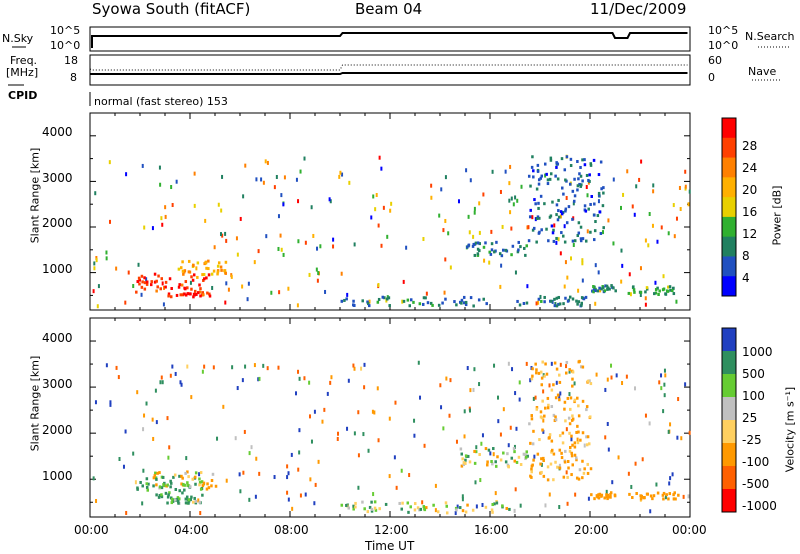 Image resolution: width=800 pixels, height=554 pixels. I want to click on nsearch-tick-top: 10^5, so click(723, 30).